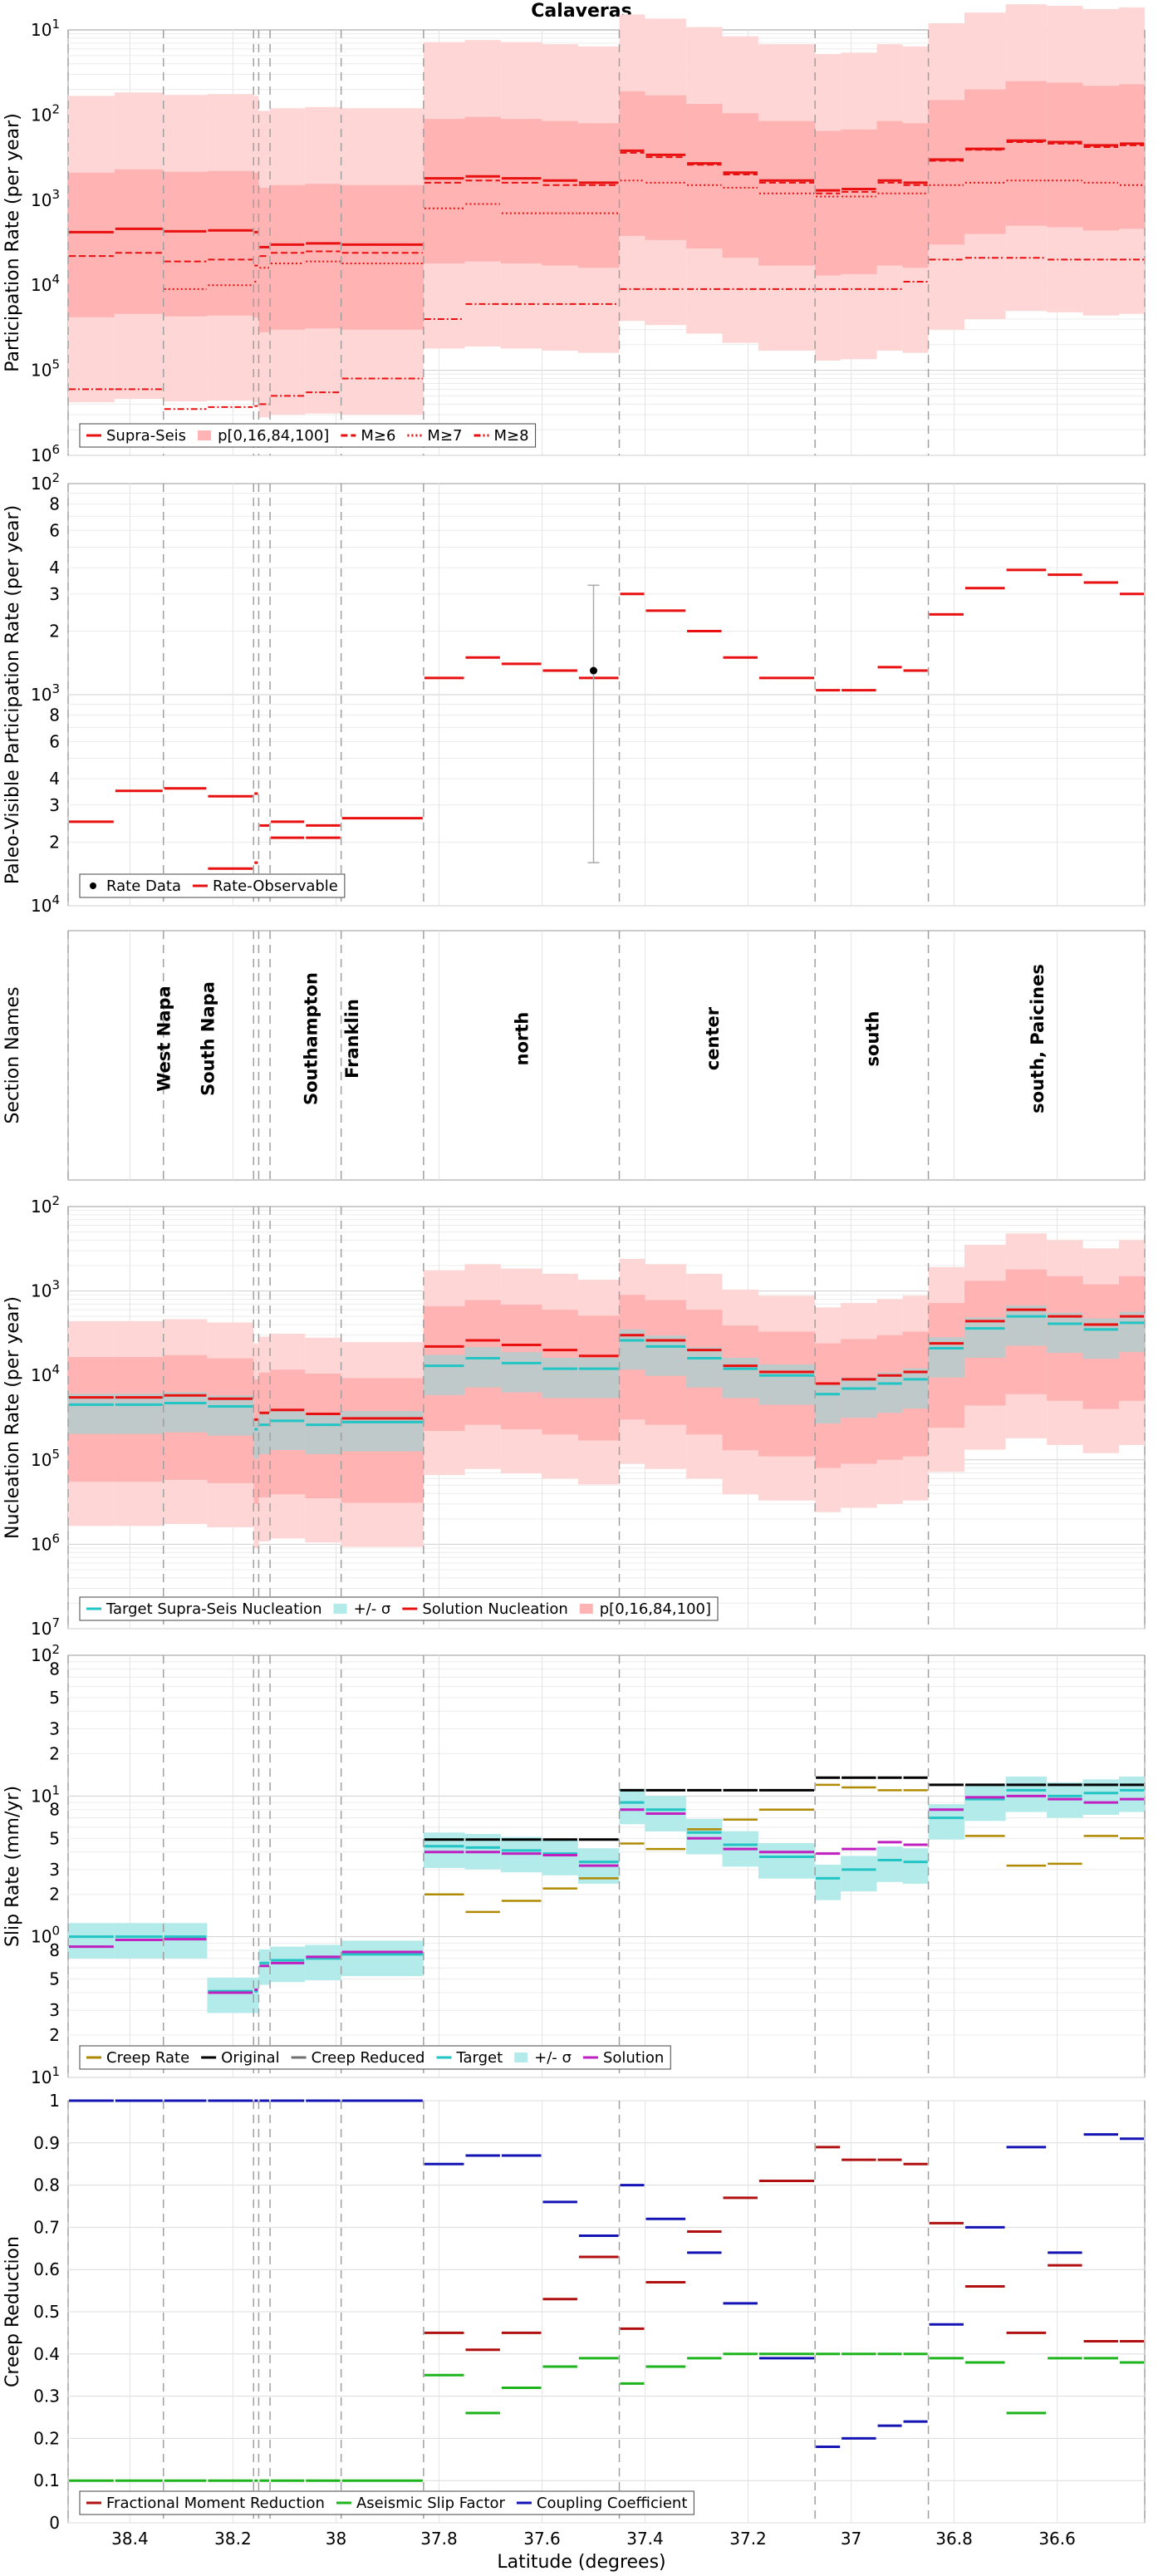  Describe the element at coordinates (872, 1039) in the screenshot. I see `section-name: south` at that location.